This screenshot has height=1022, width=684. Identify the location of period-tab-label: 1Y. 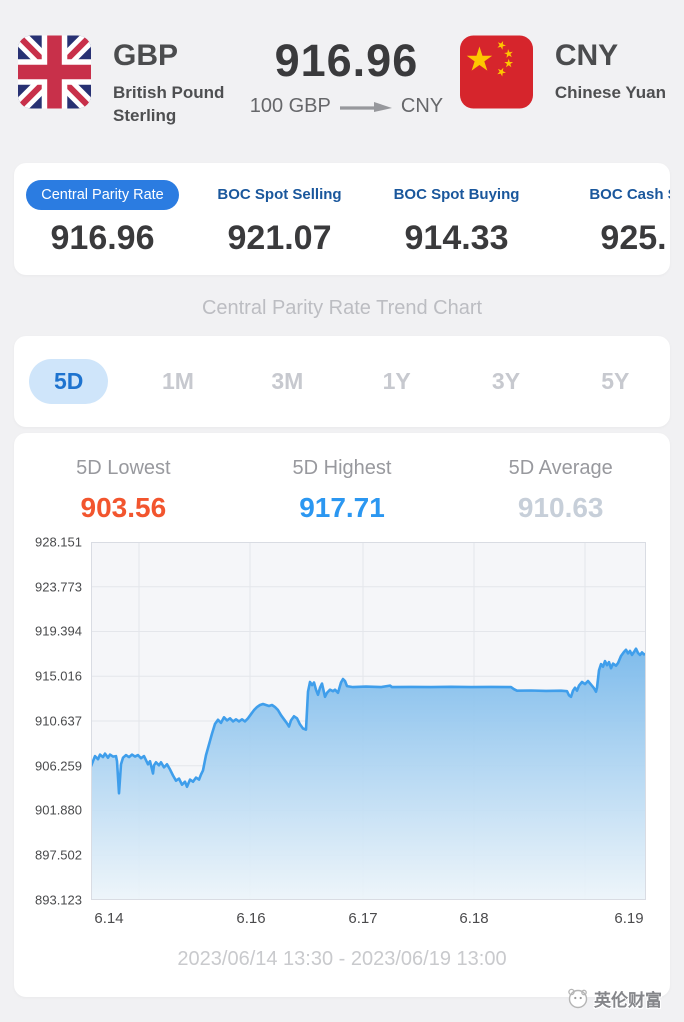
(396, 380).